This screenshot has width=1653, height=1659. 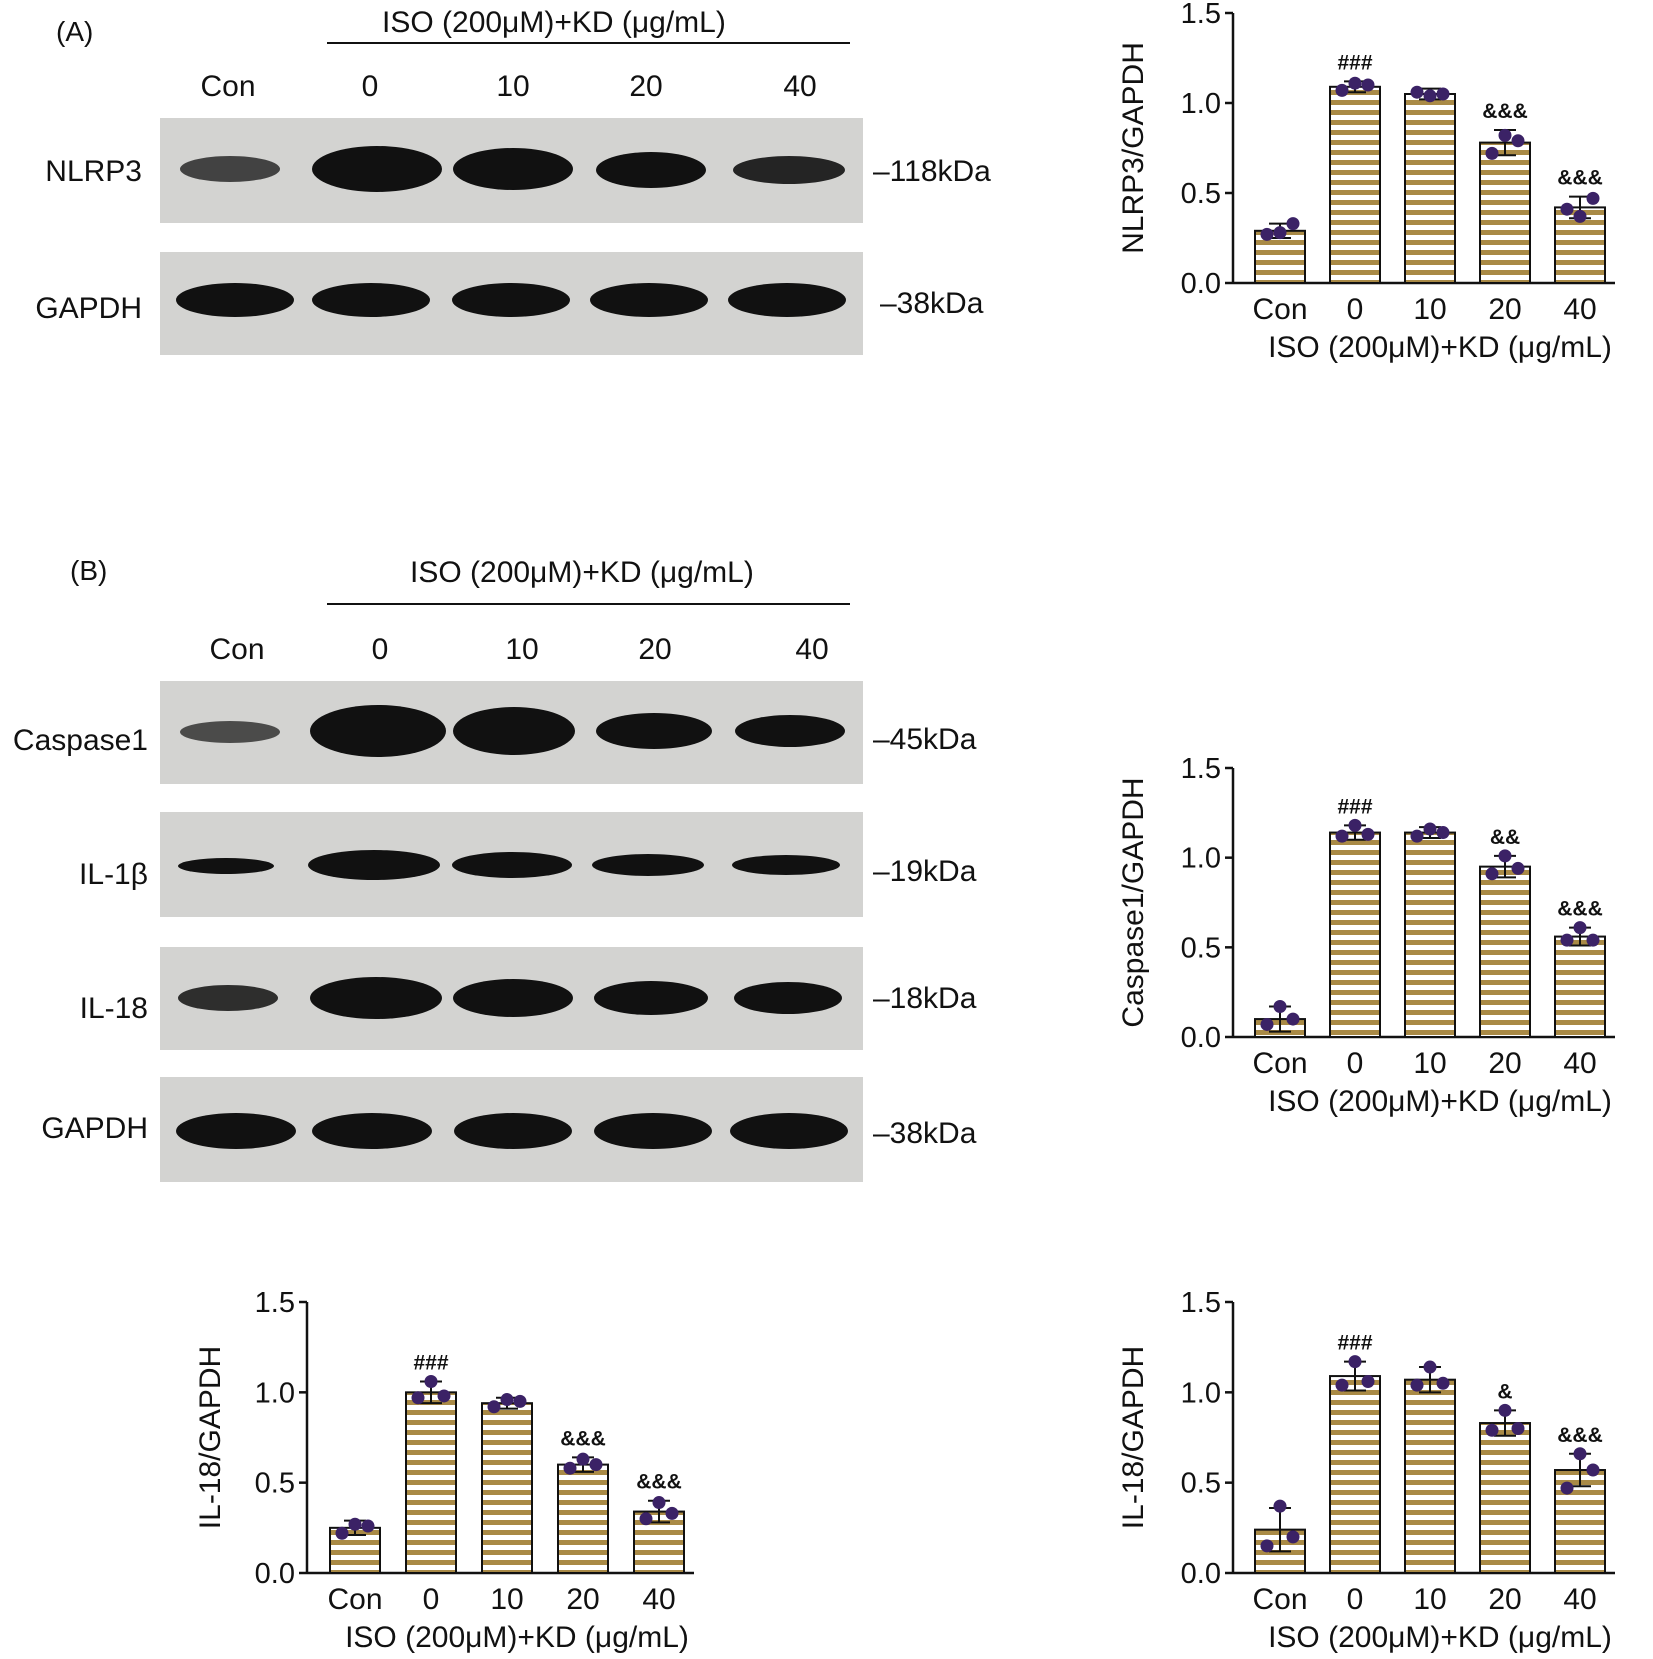 What do you see at coordinates (812, 649) in the screenshot?
I see `lane-label-40: 40` at bounding box center [812, 649].